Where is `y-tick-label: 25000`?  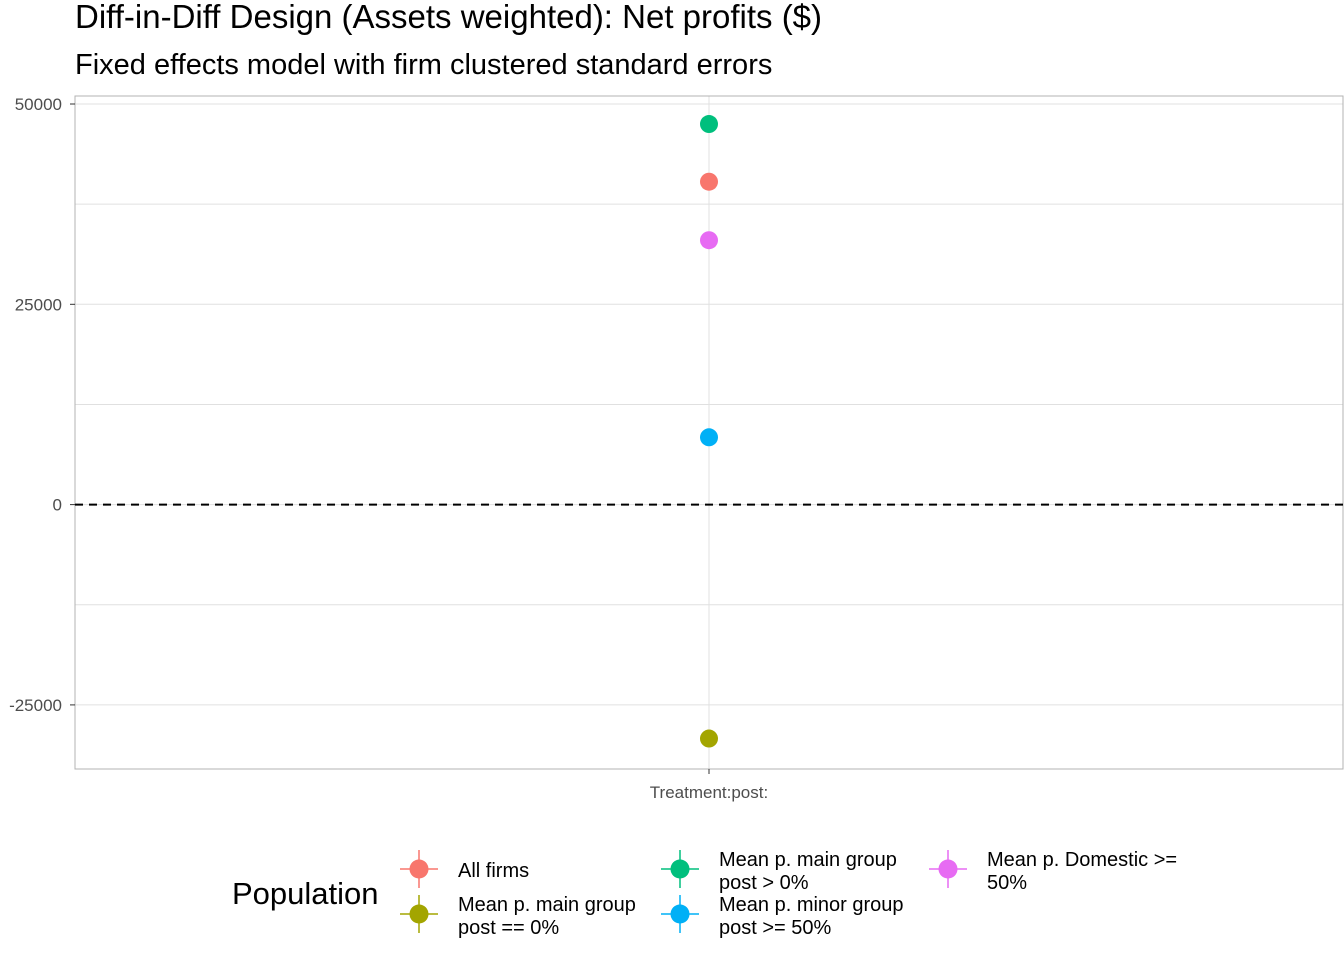 y-tick-label: 25000 is located at coordinates (38, 304).